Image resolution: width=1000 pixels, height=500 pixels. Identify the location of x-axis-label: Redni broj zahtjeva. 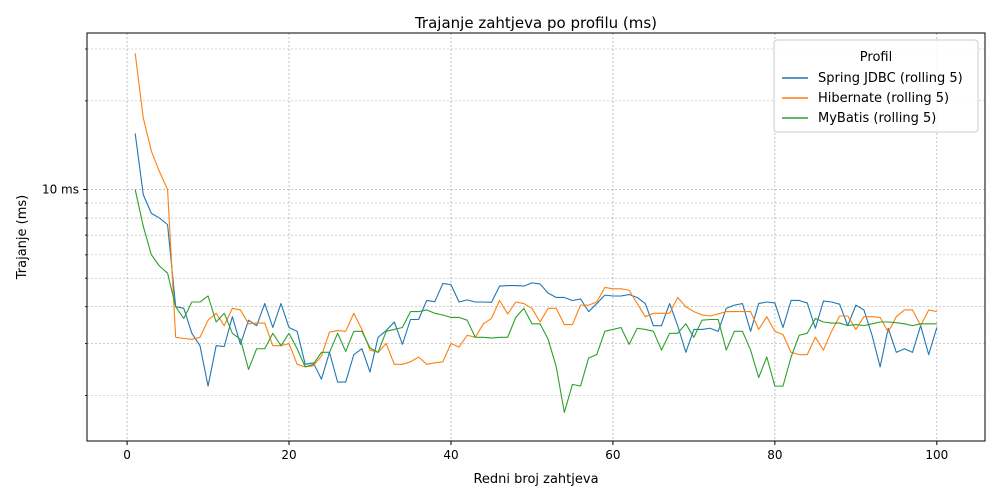
(535, 479).